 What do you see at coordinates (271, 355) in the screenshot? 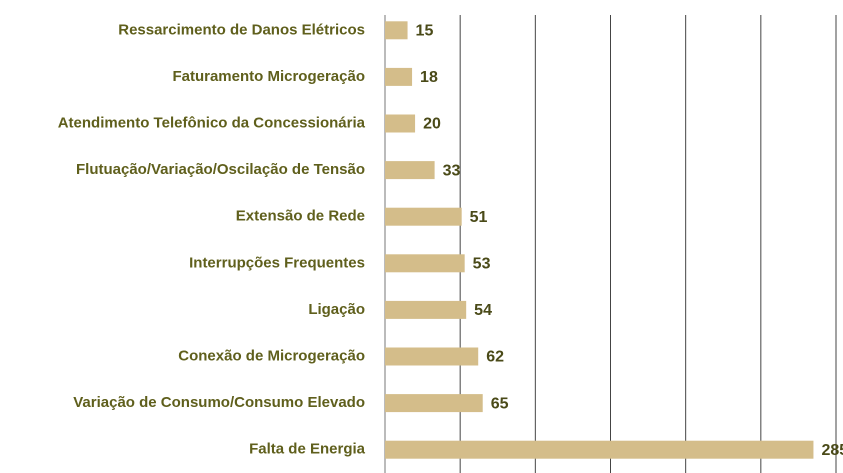
I see `category-label: Conexão de Microgeração` at bounding box center [271, 355].